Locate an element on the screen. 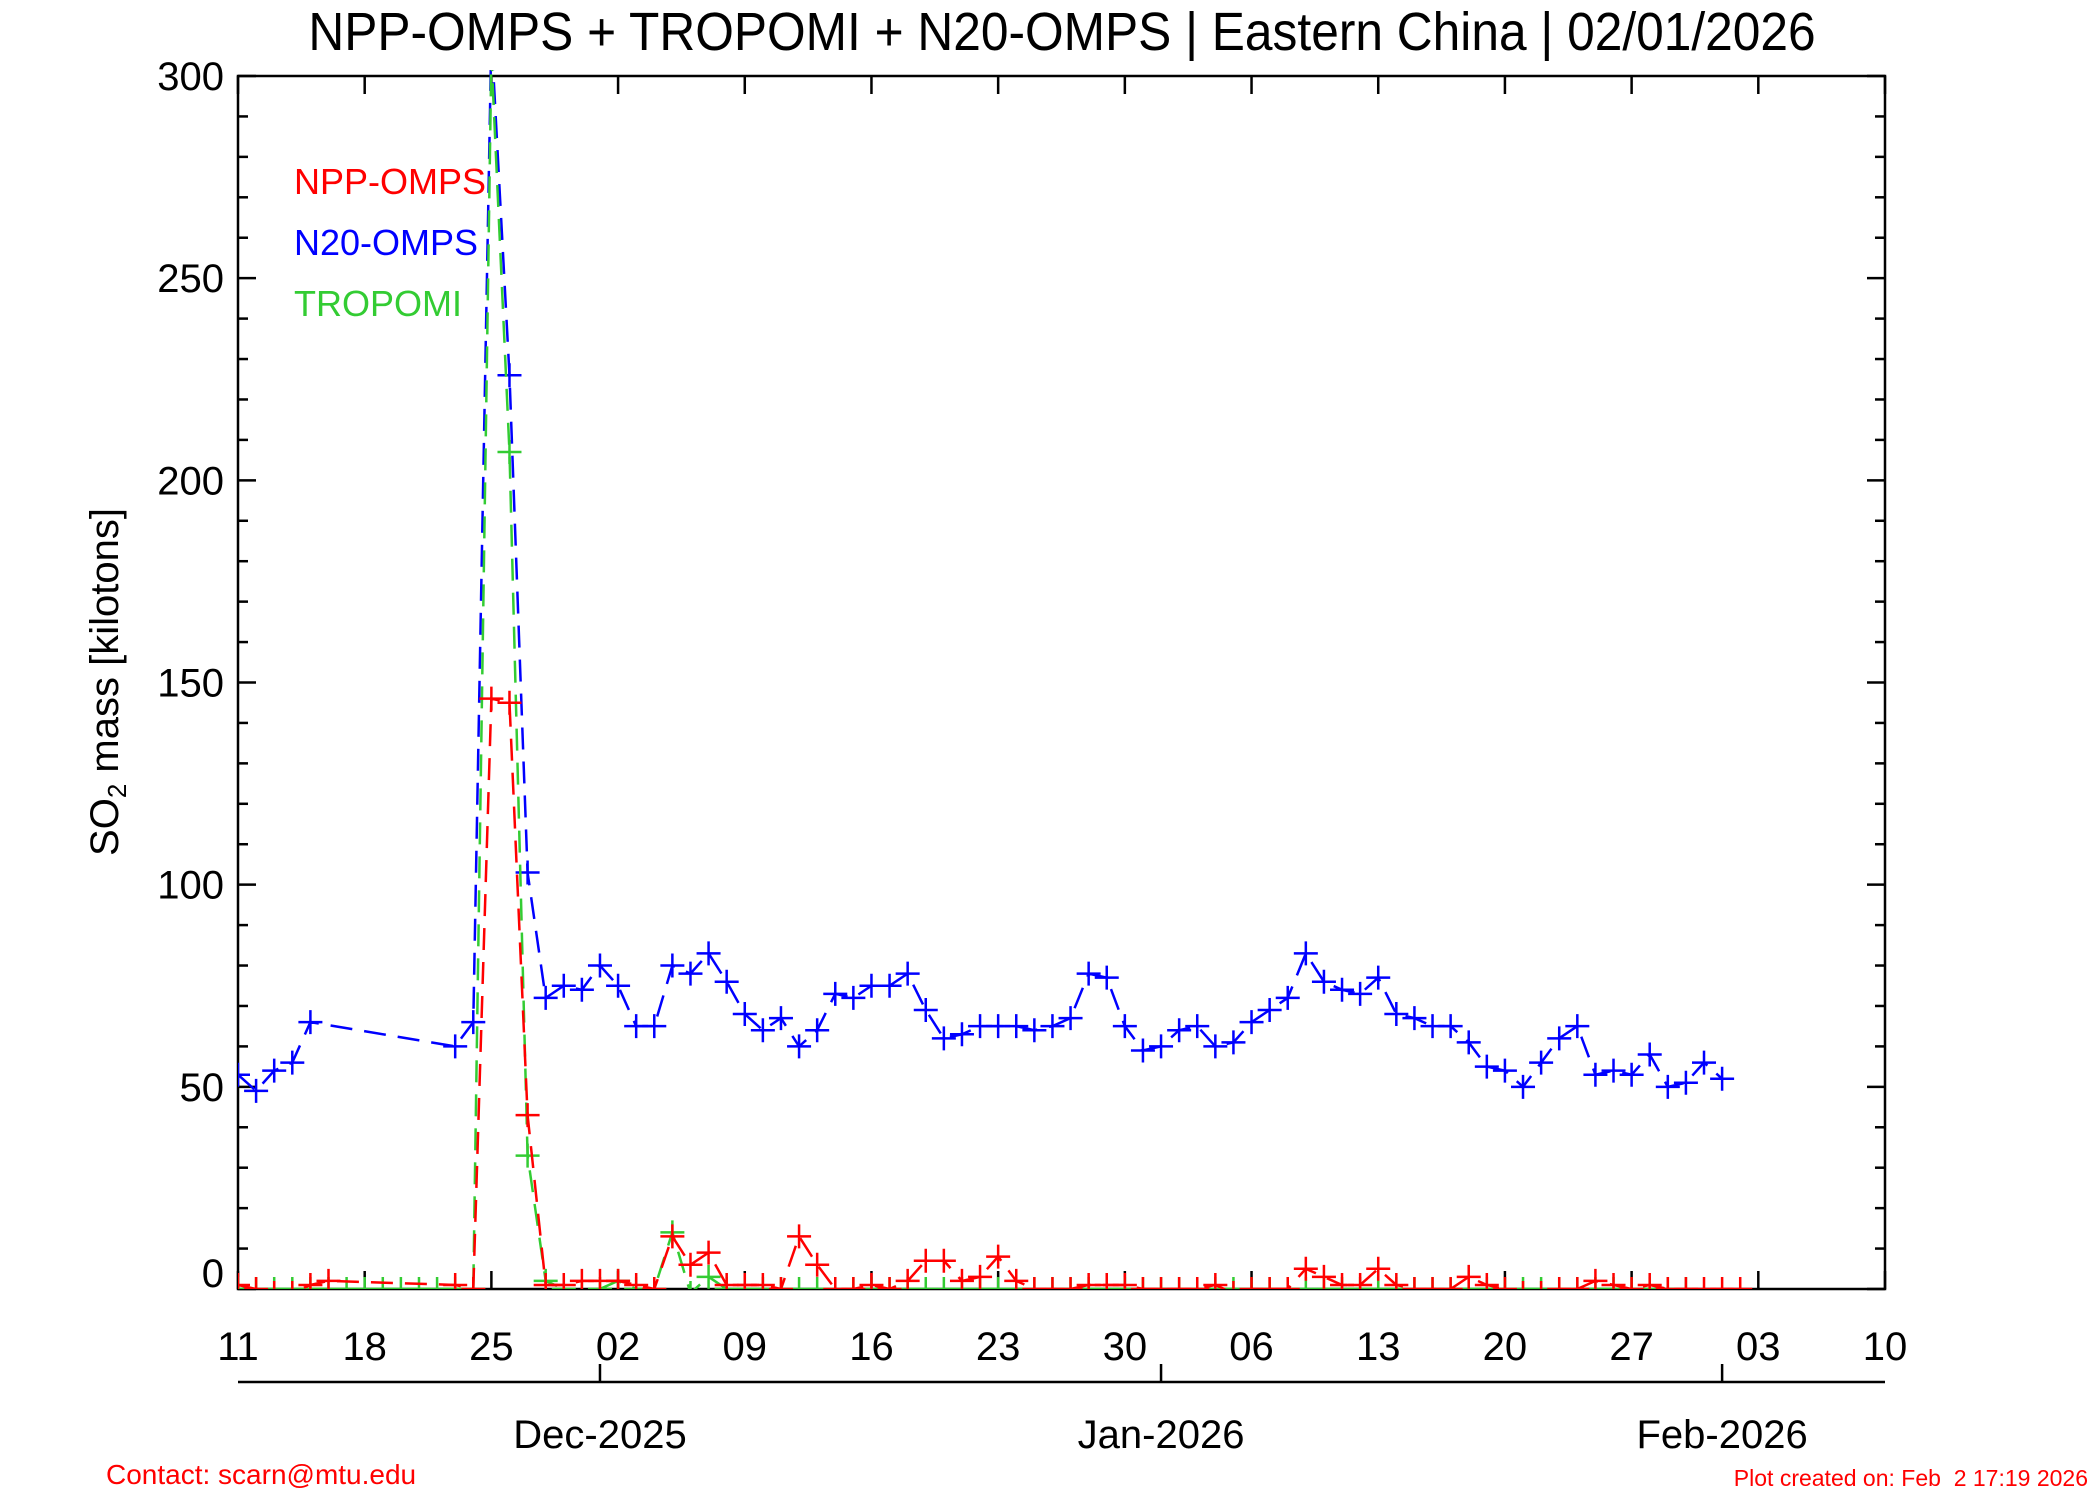  y-tick-label: 250 is located at coordinates (190, 279).